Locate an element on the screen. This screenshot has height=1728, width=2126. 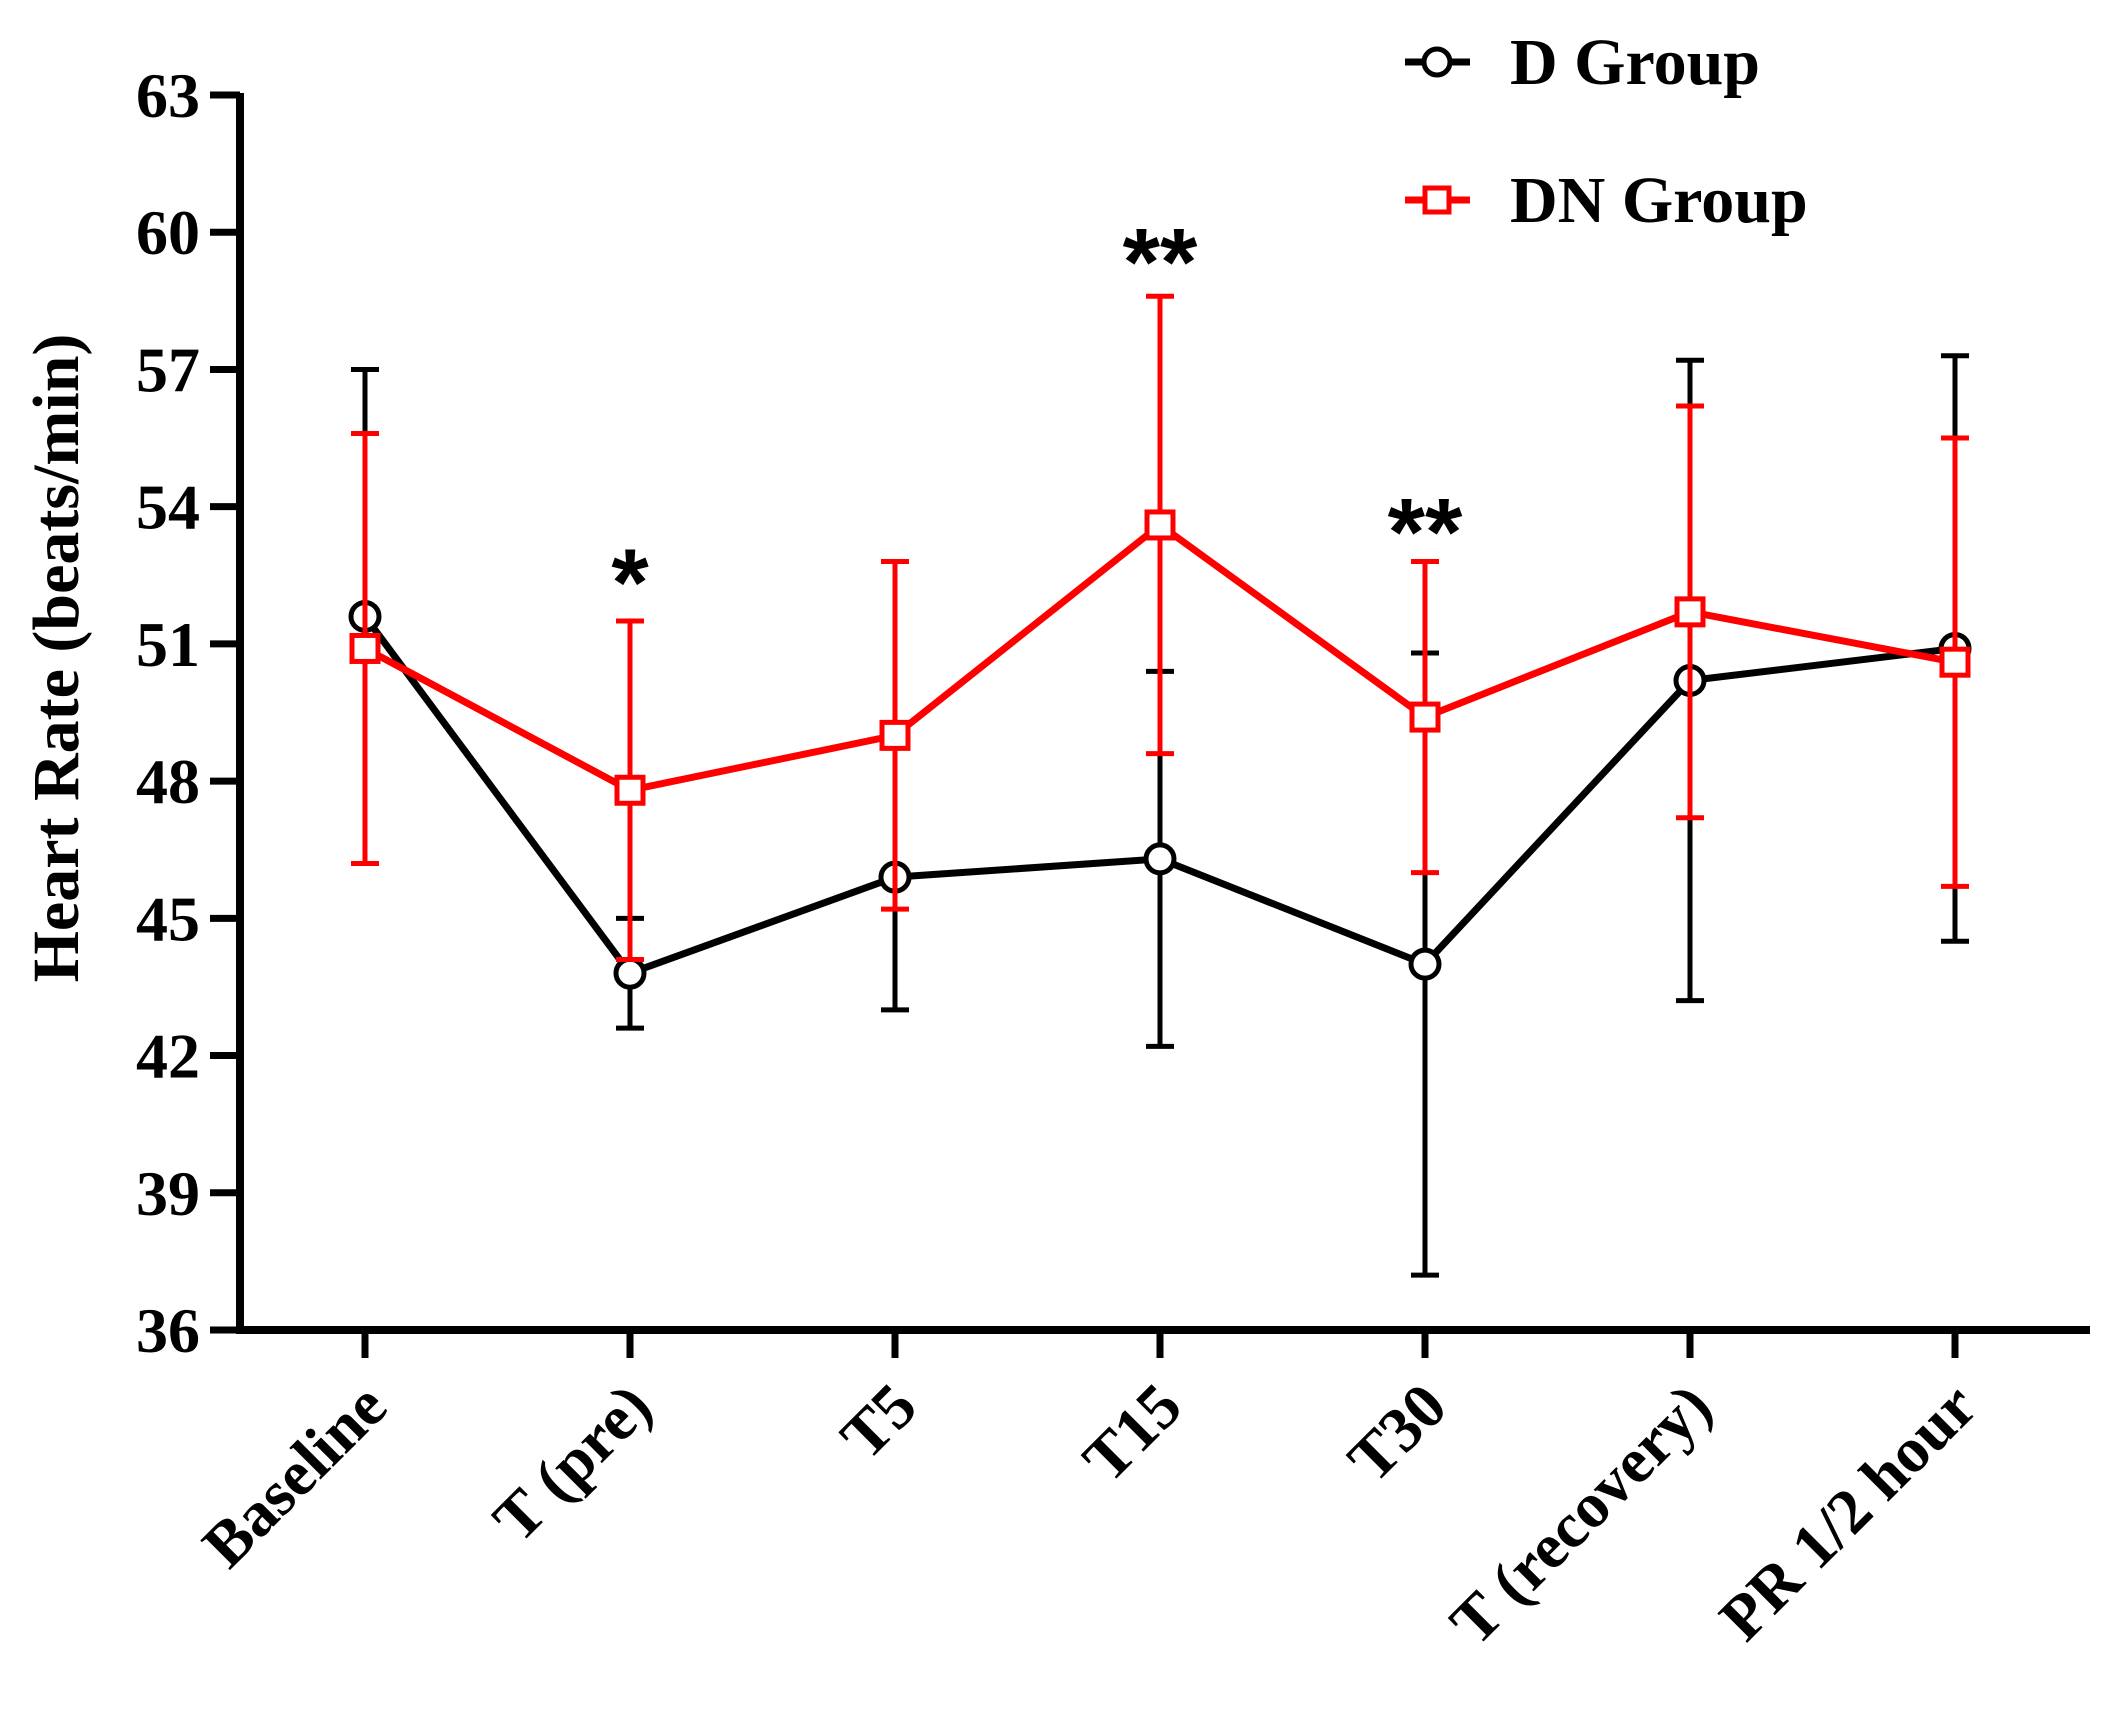
data-point-t5 is located at coordinates (895, 735).